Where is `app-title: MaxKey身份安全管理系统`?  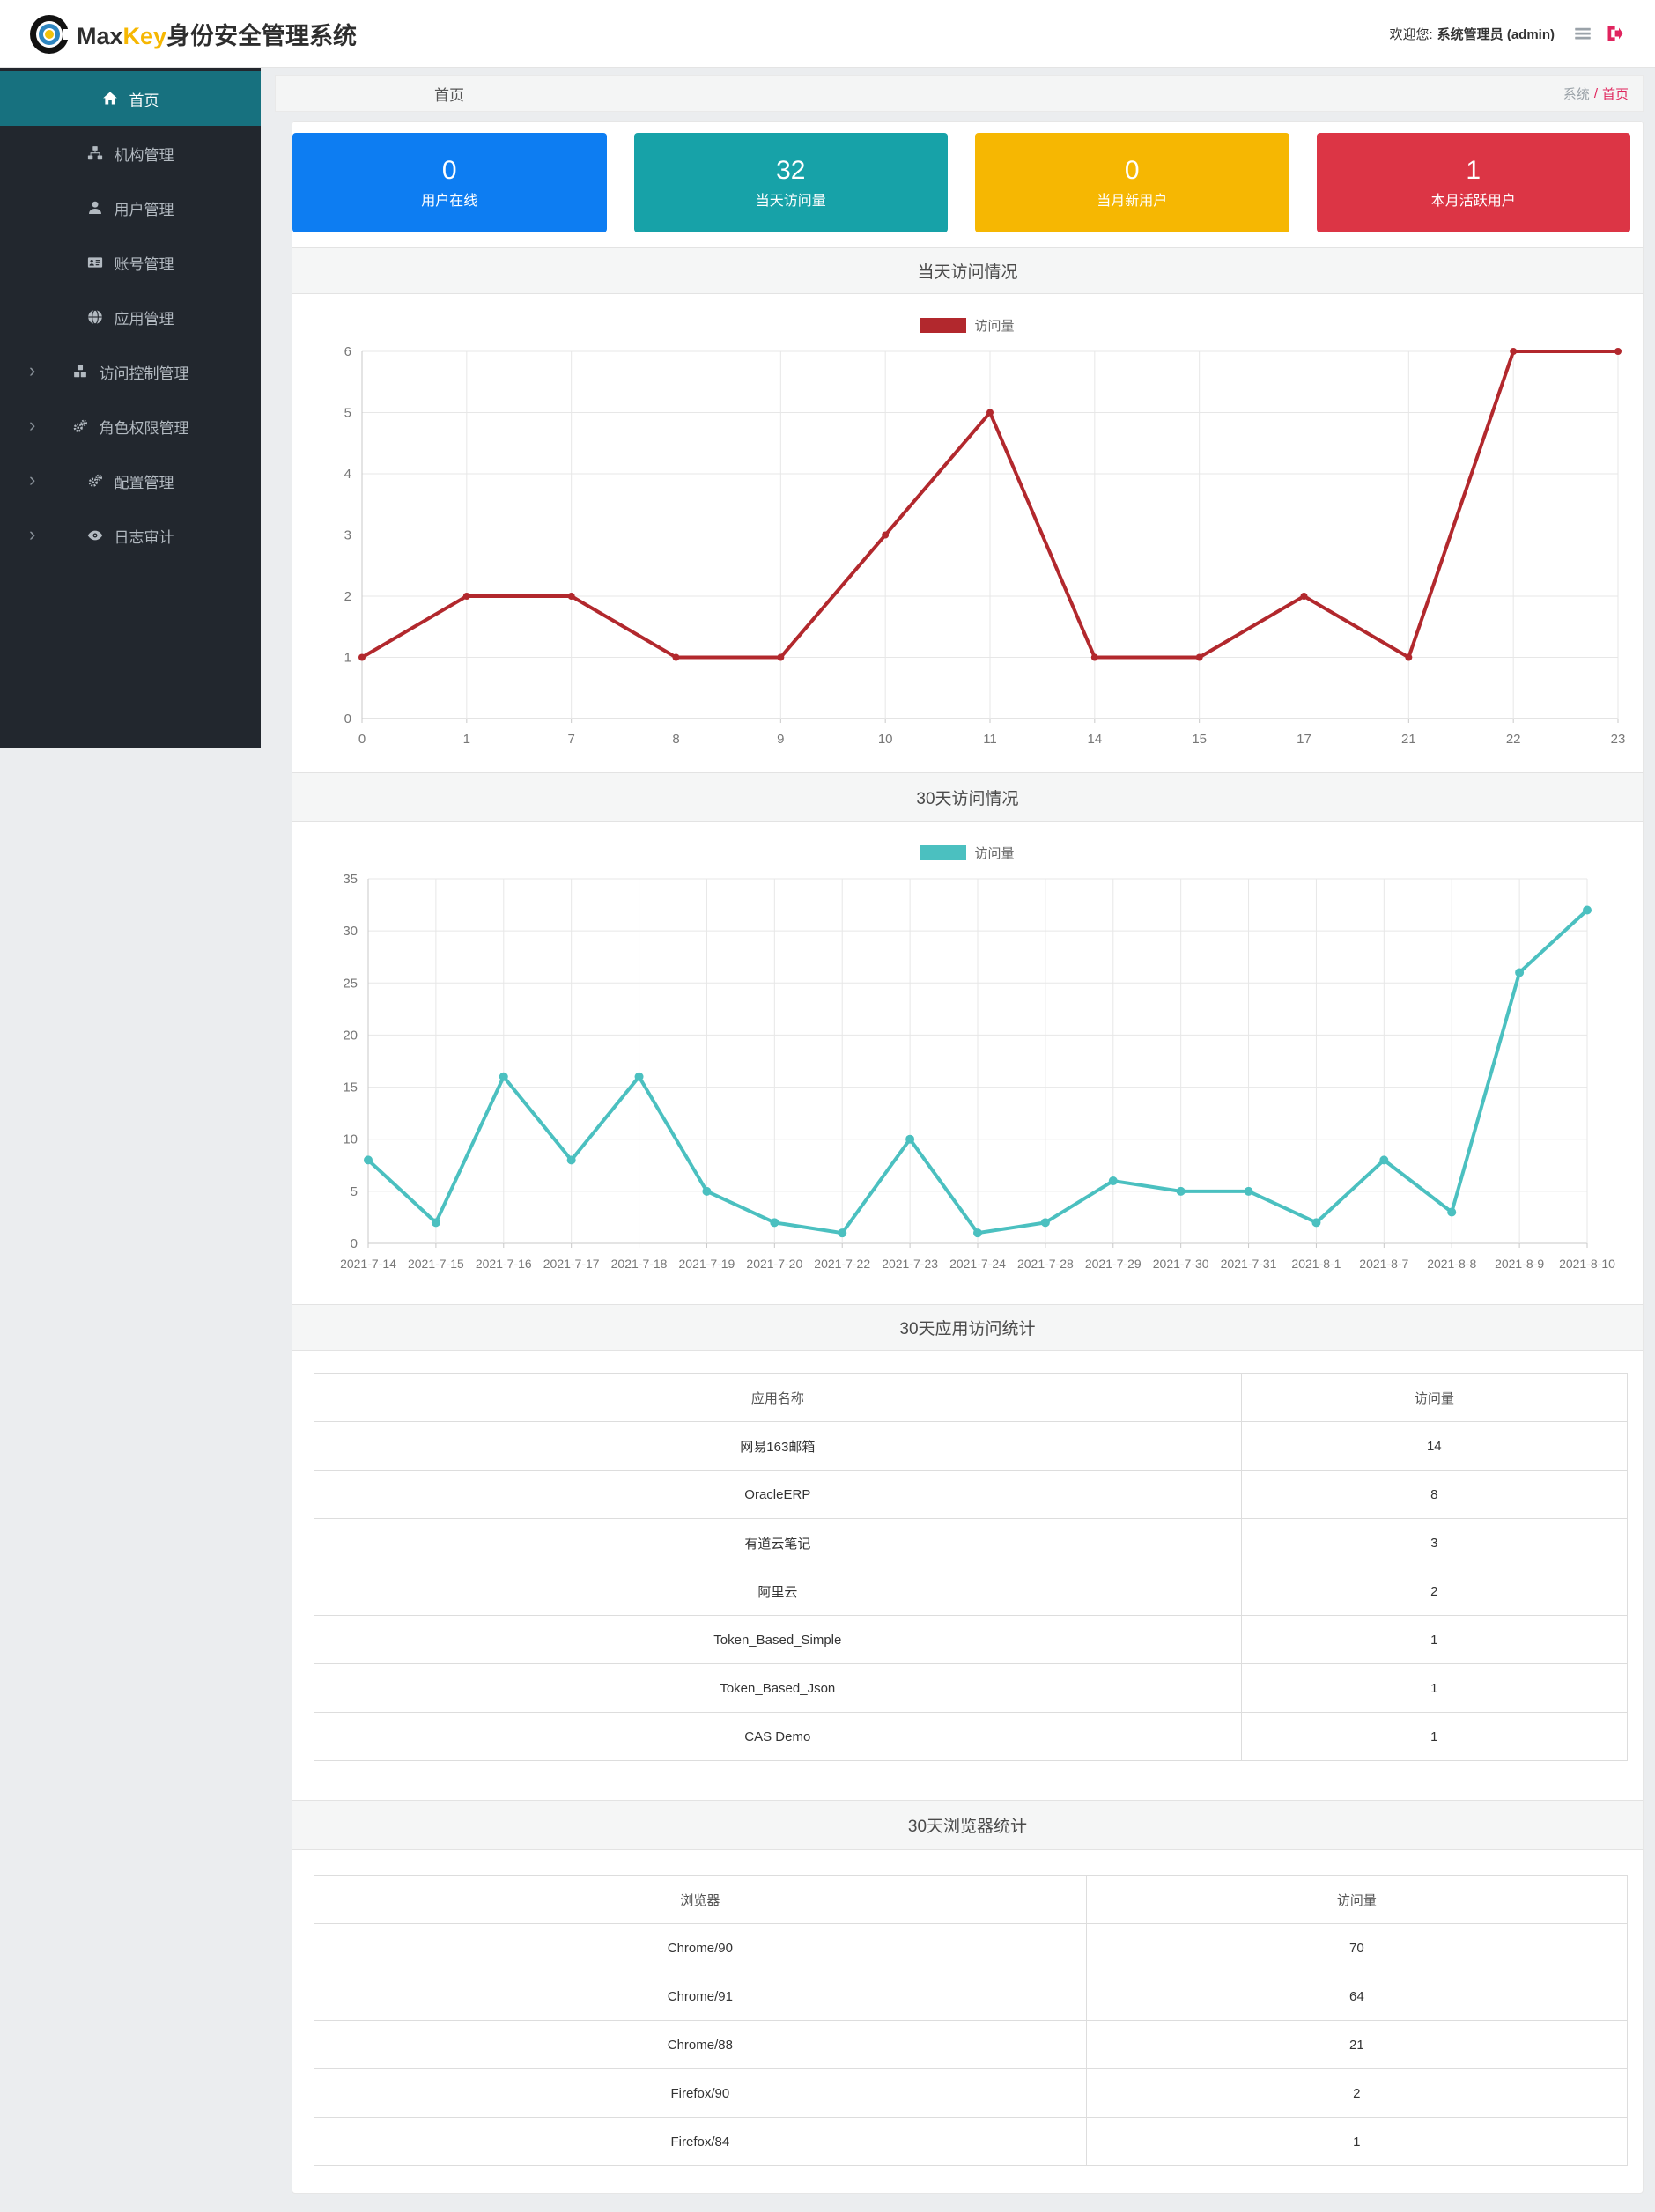 app-title: MaxKey身份安全管理系统 is located at coordinates (217, 34).